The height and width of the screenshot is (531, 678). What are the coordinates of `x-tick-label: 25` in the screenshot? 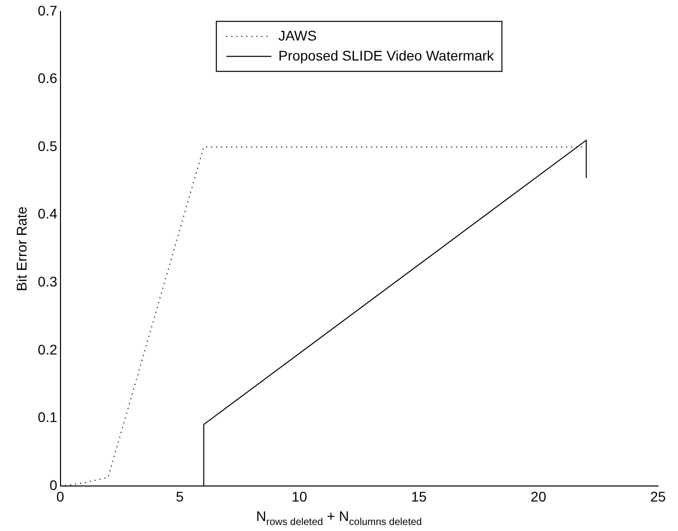 It's located at (658, 496).